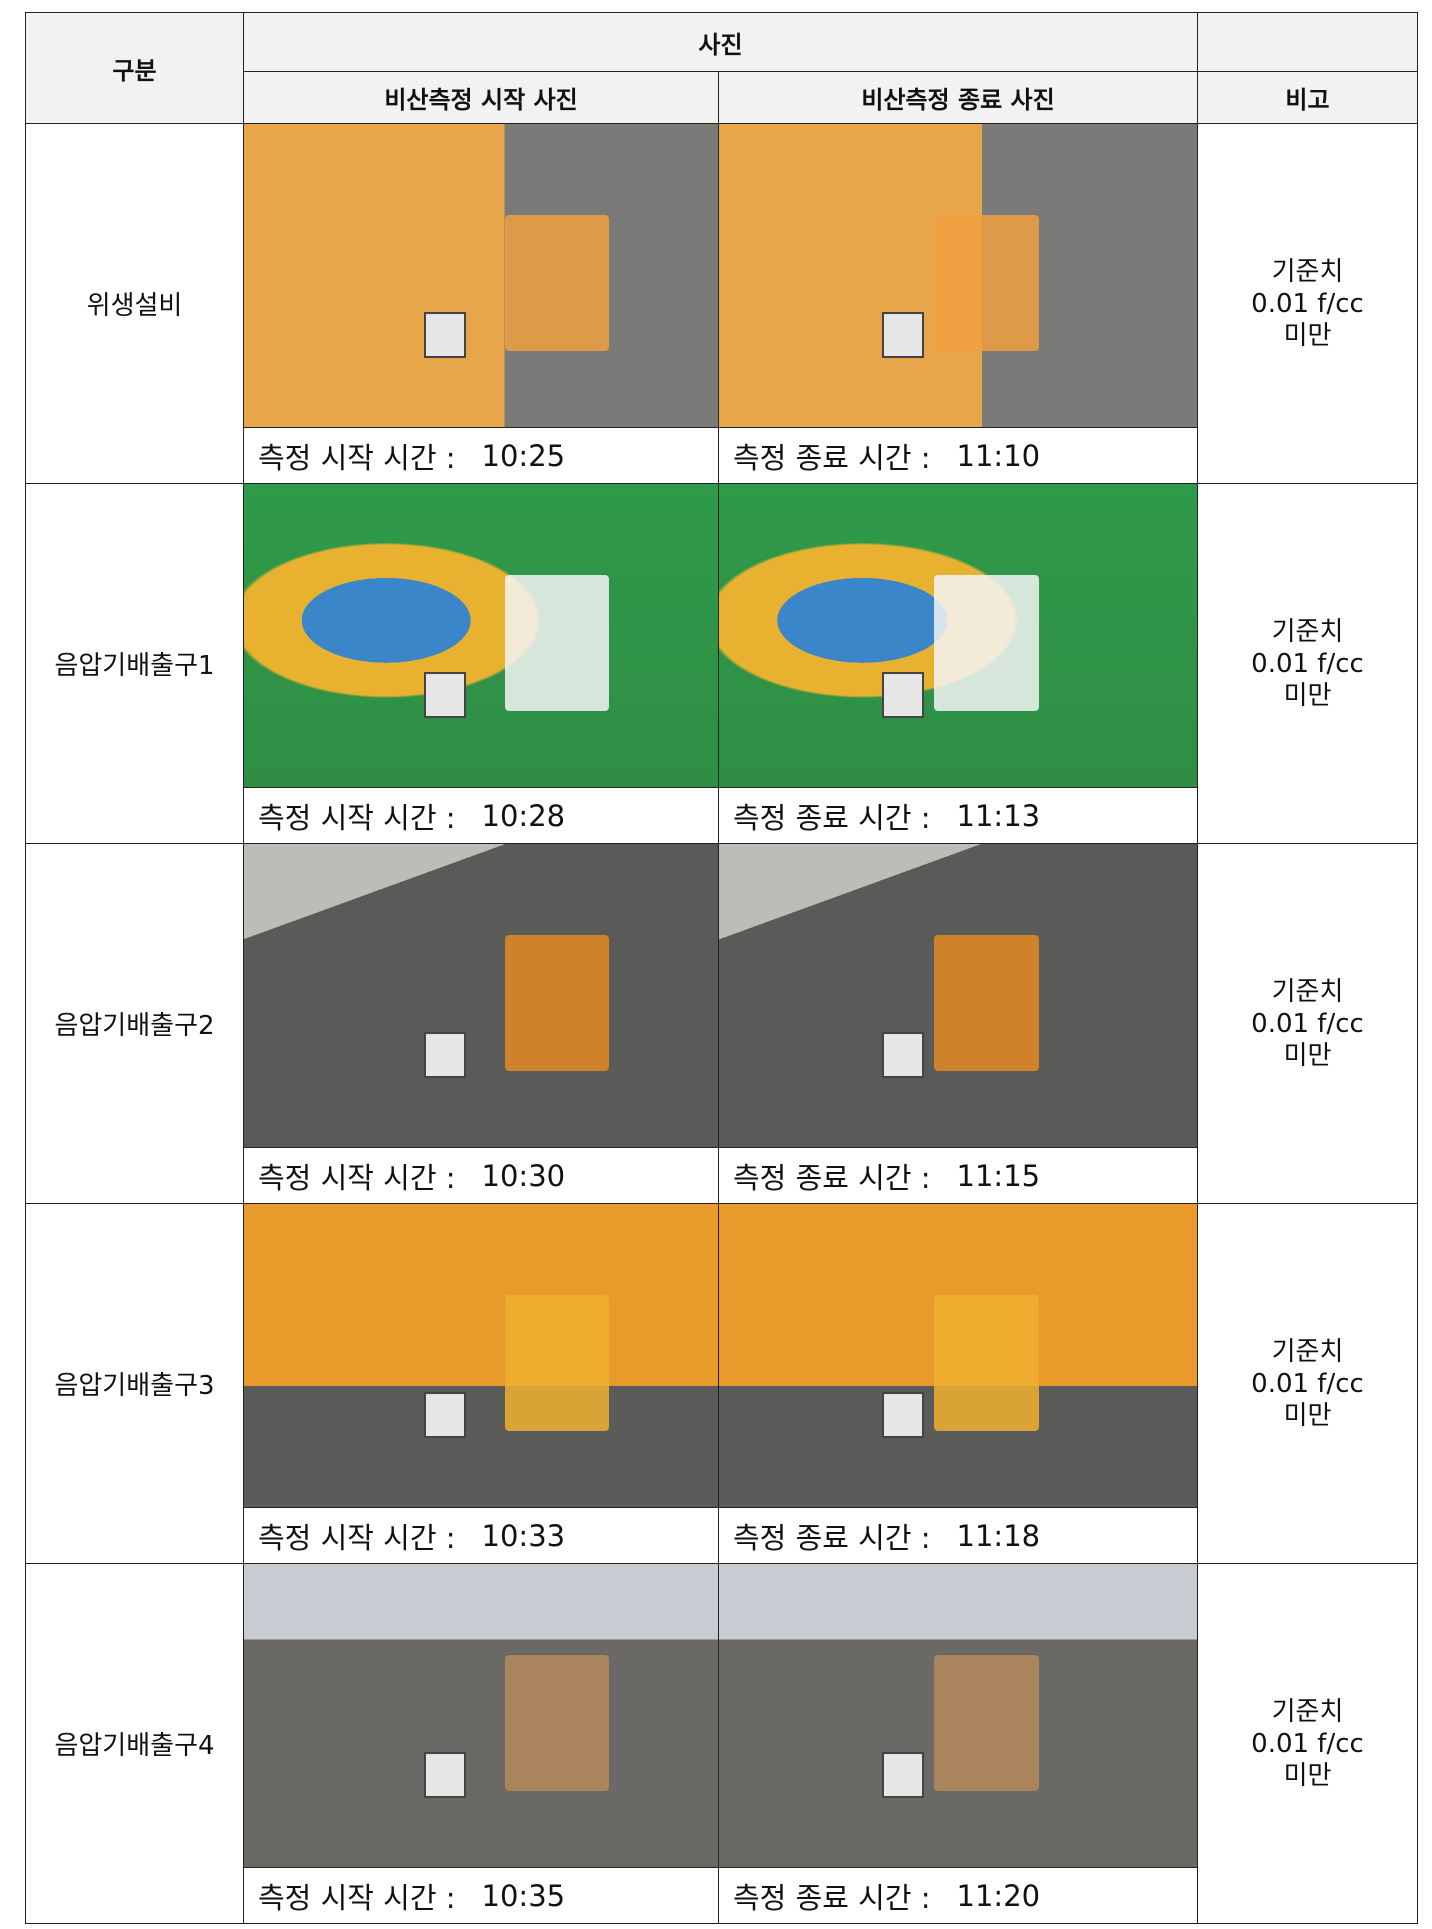 The width and height of the screenshot is (1432, 1929). I want to click on caption: 측정 종료 시간 : 11:15, so click(958, 1175).